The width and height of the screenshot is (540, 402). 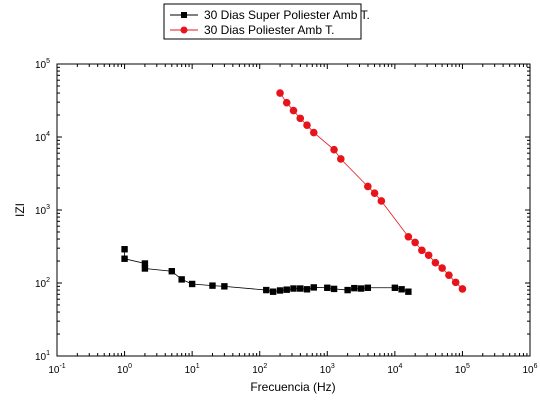 What do you see at coordinates (462, 369) in the screenshot?
I see `x-tick-label: 10⁵` at bounding box center [462, 369].